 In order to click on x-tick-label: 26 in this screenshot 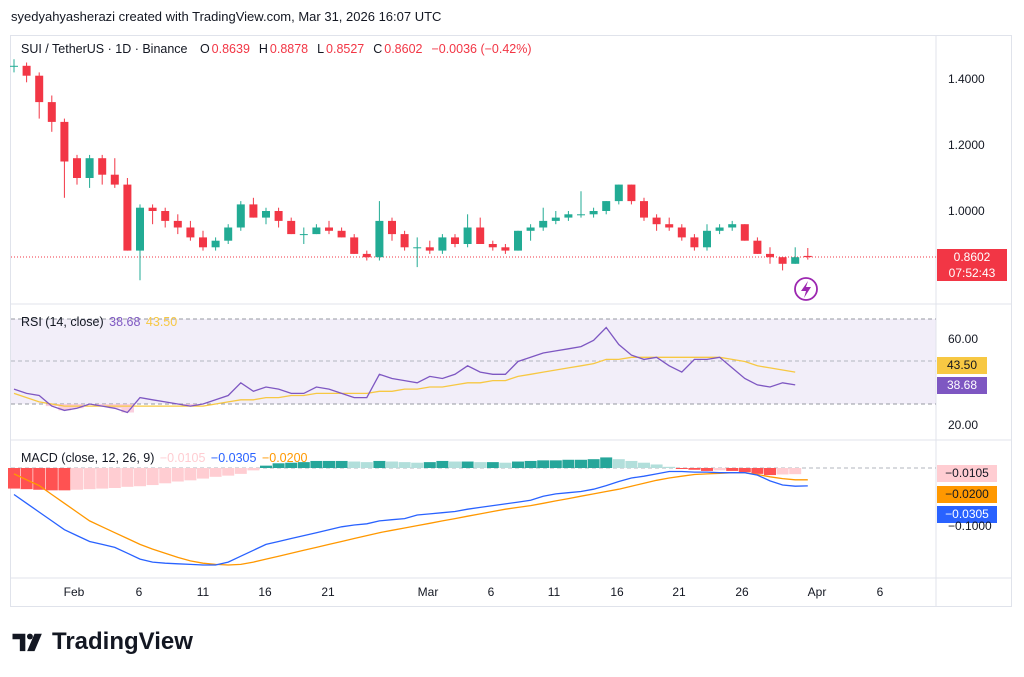, I will do `click(742, 592)`.